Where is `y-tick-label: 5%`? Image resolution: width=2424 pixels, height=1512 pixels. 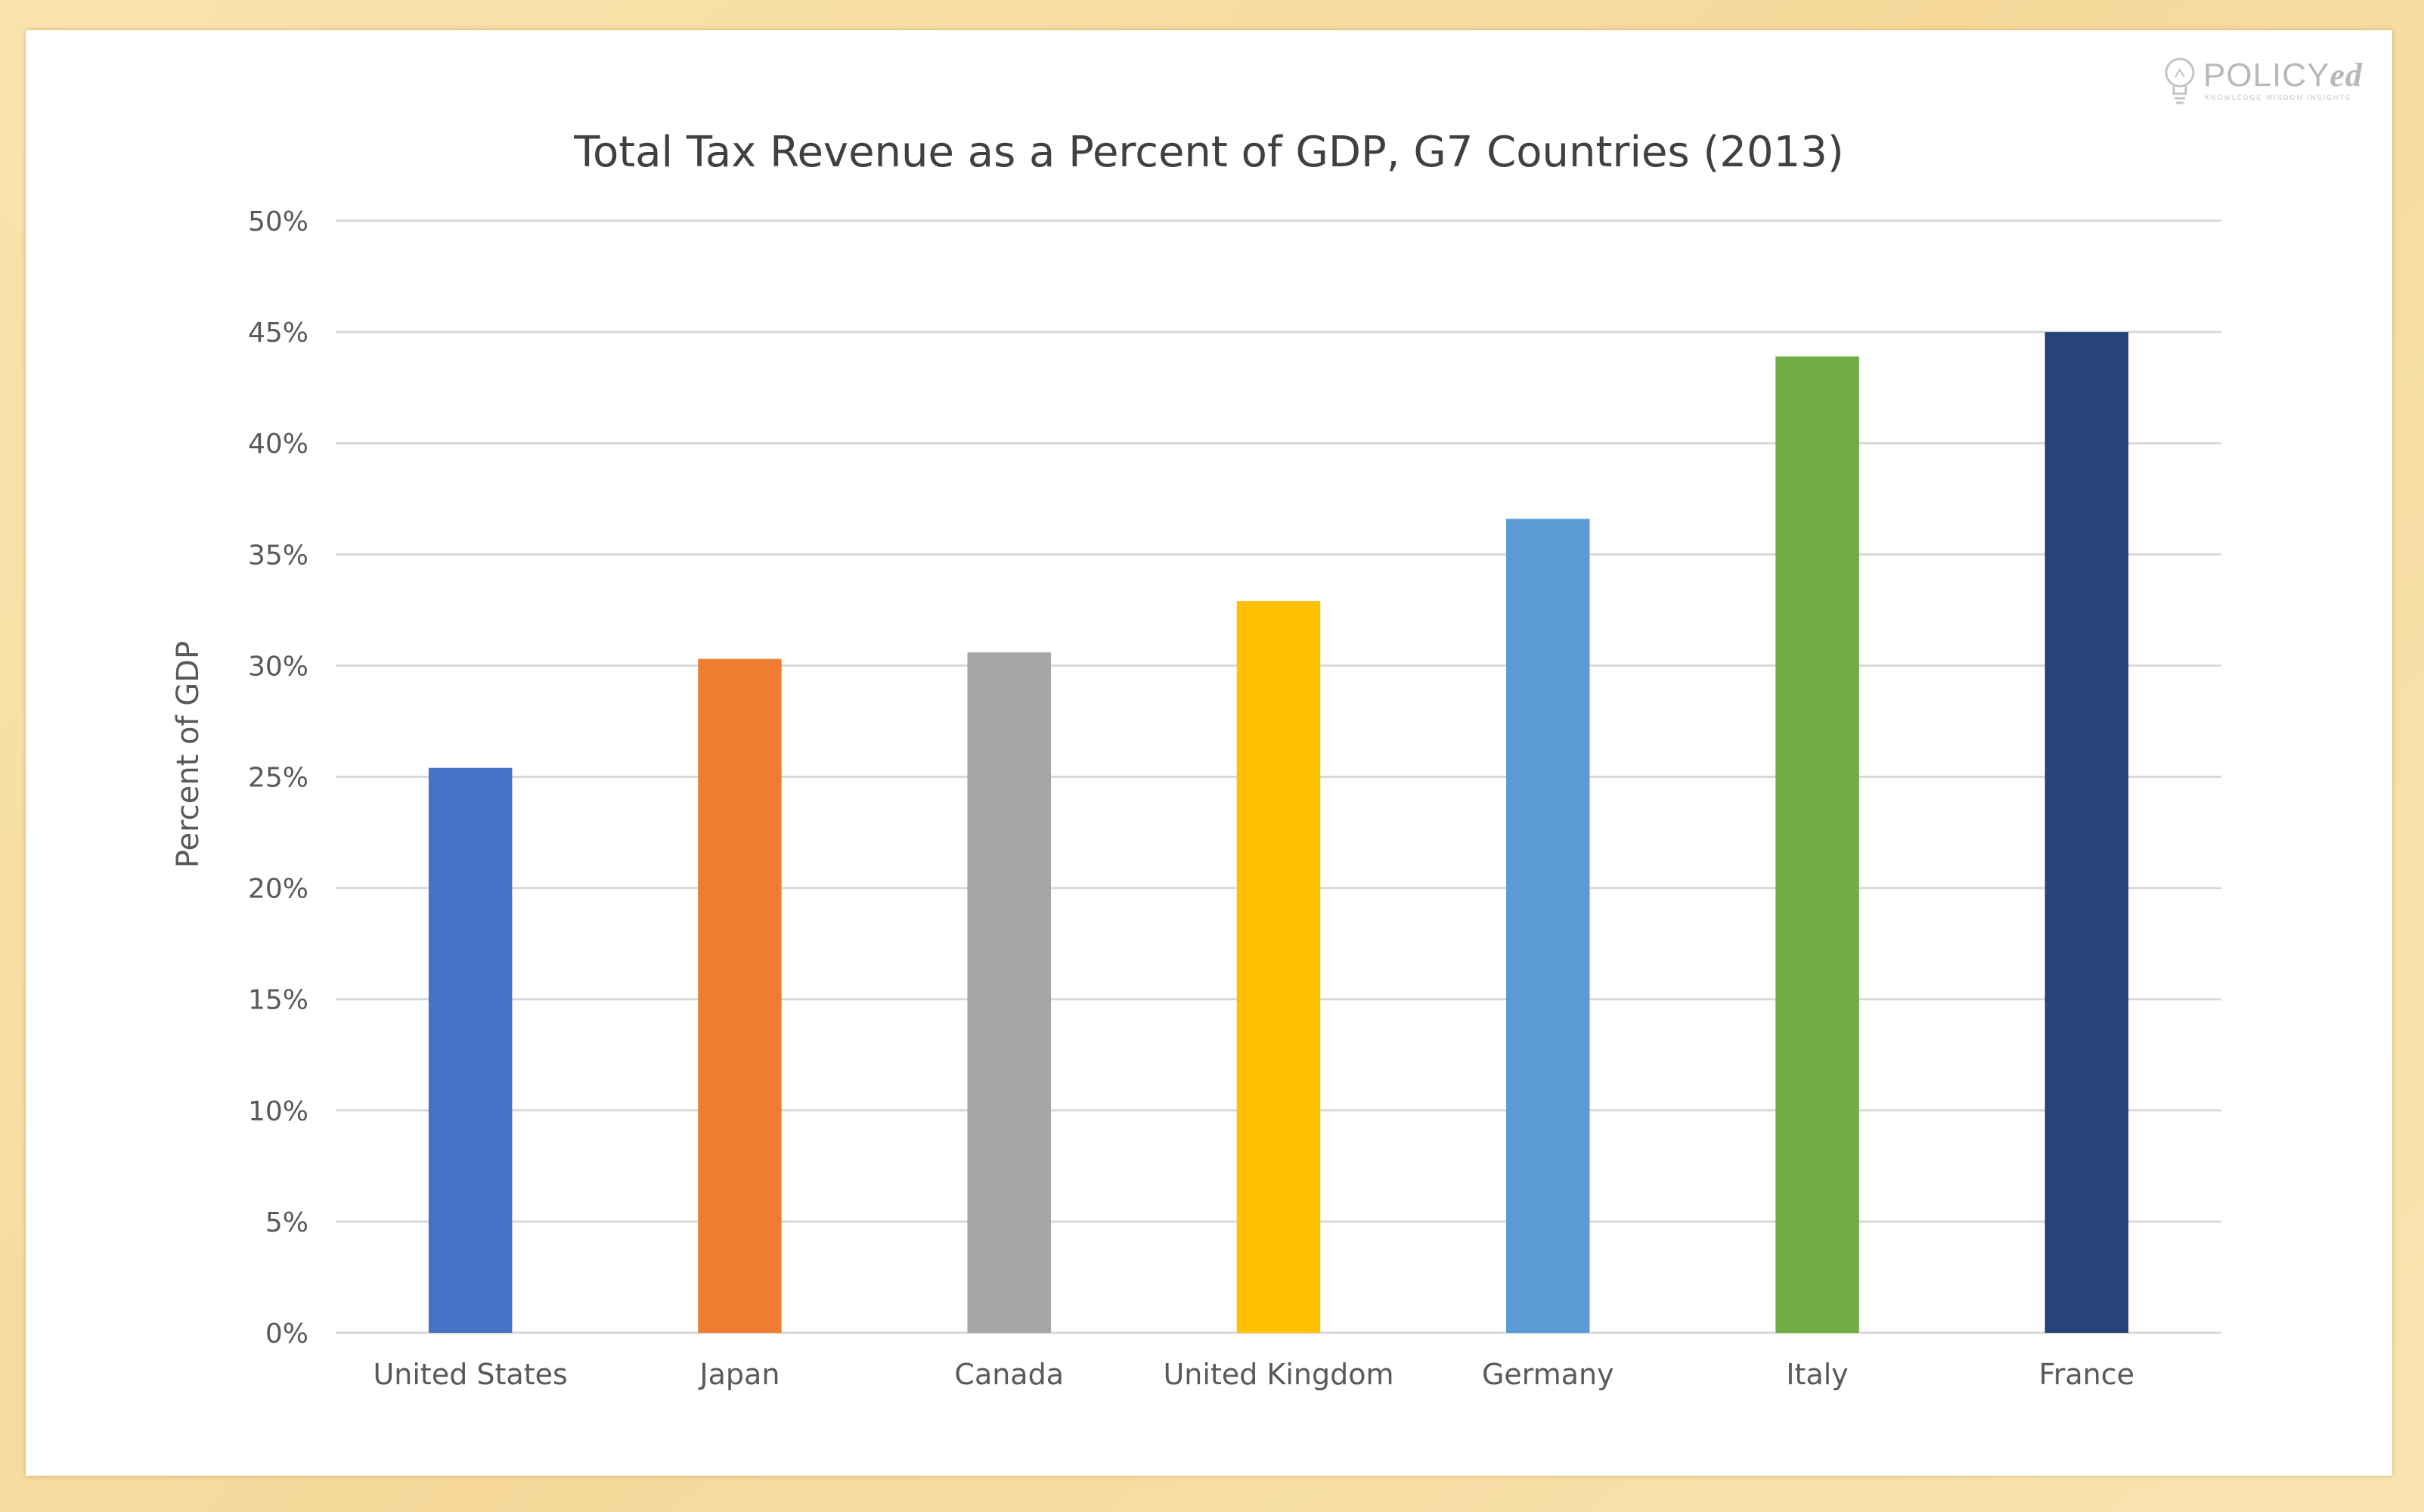
y-tick-label: 5% is located at coordinates (286, 1222).